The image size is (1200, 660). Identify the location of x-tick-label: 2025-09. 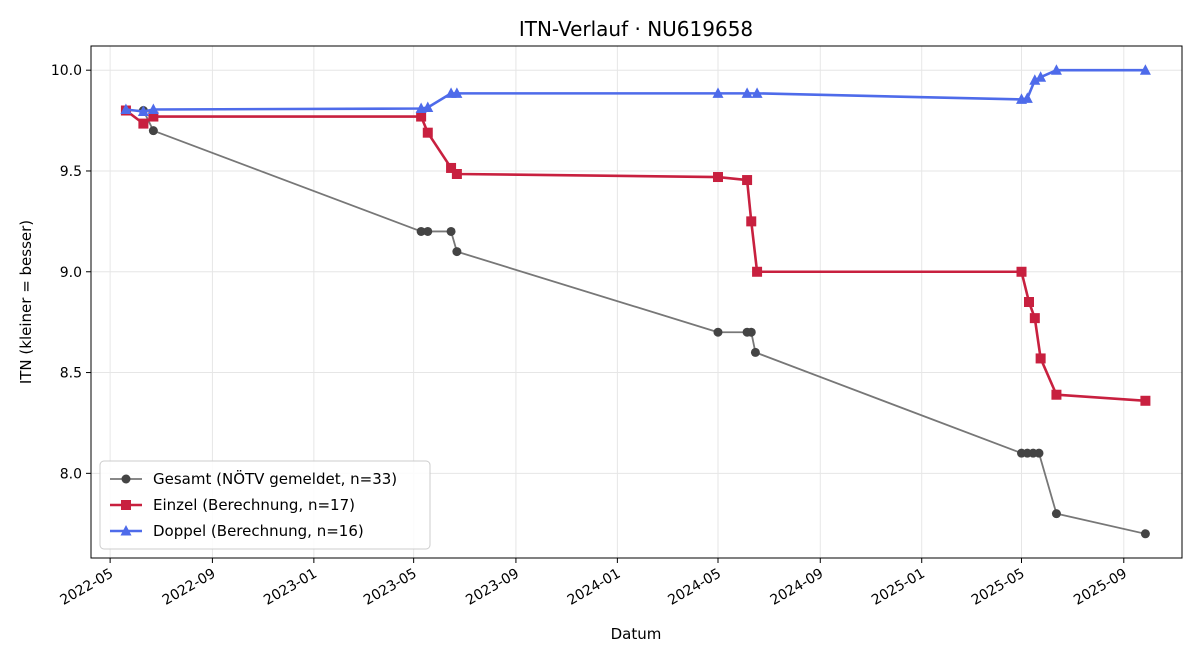
(1100, 587).